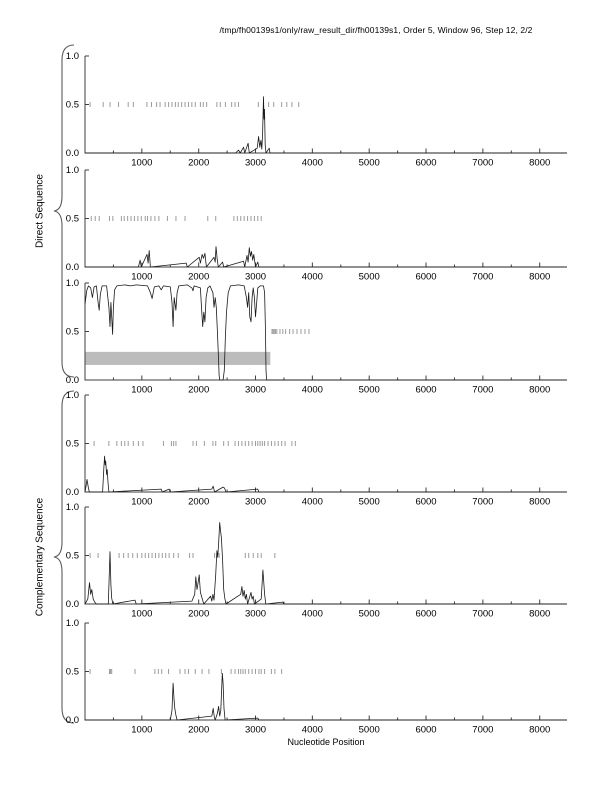  What do you see at coordinates (40, 211) in the screenshot?
I see `direct-sequence-label: Direct Sequence` at bounding box center [40, 211].